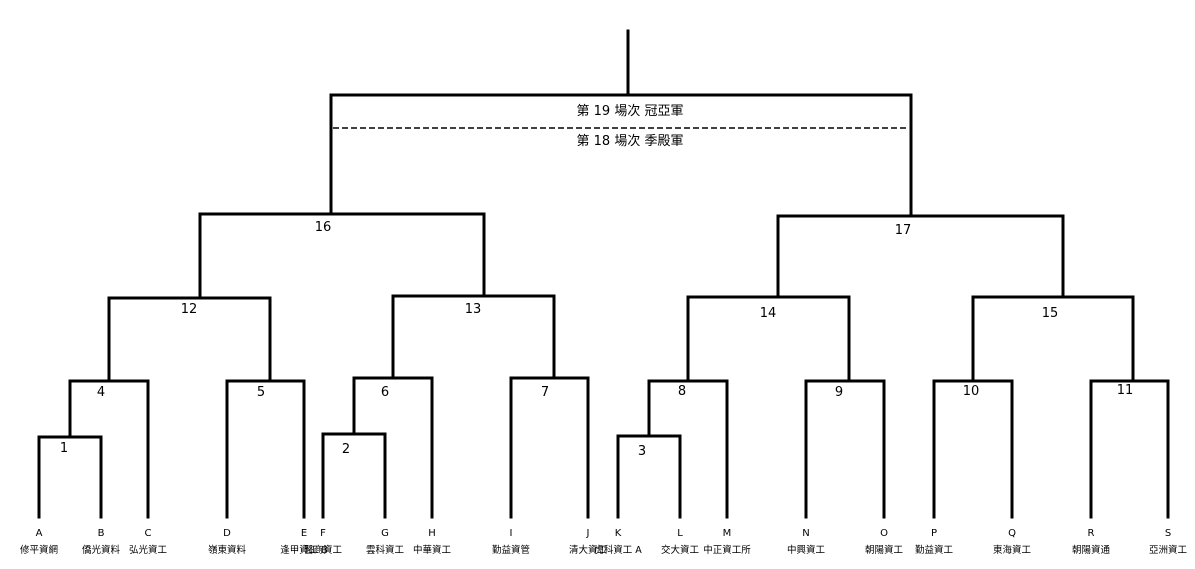 Image resolution: width=1195 pixels, height=569 pixels. What do you see at coordinates (727, 533) in the screenshot?
I see `team-letter: M` at bounding box center [727, 533].